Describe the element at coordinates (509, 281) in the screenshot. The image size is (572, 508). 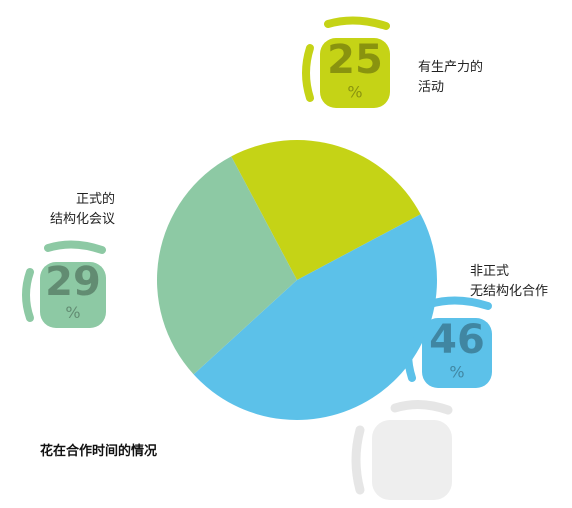
I see `category-label: 非正式 无结构化合作` at that location.